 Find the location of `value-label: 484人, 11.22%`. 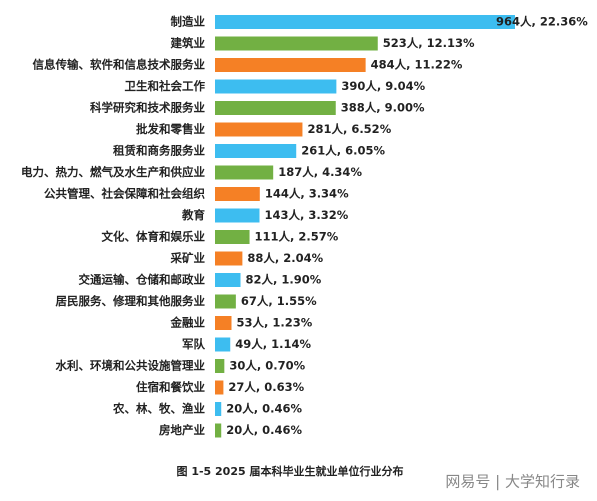

value-label: 484人, 11.22% is located at coordinates (417, 65).